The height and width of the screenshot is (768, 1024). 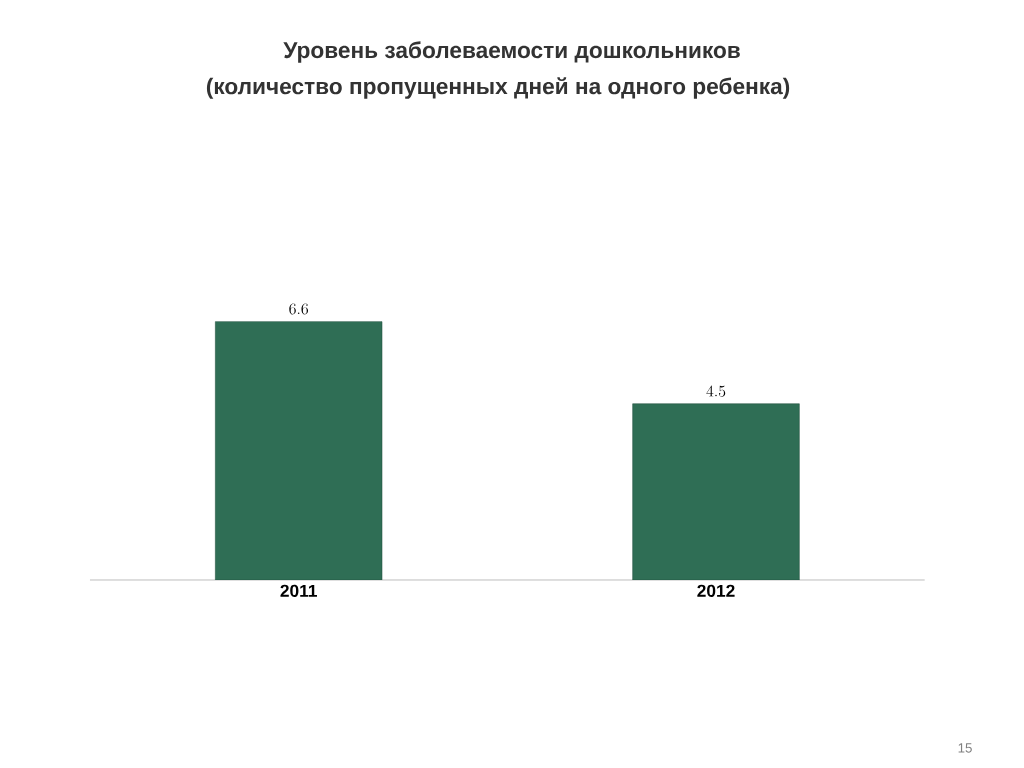 What do you see at coordinates (299, 309) in the screenshot?
I see `data-label: 6.6` at bounding box center [299, 309].